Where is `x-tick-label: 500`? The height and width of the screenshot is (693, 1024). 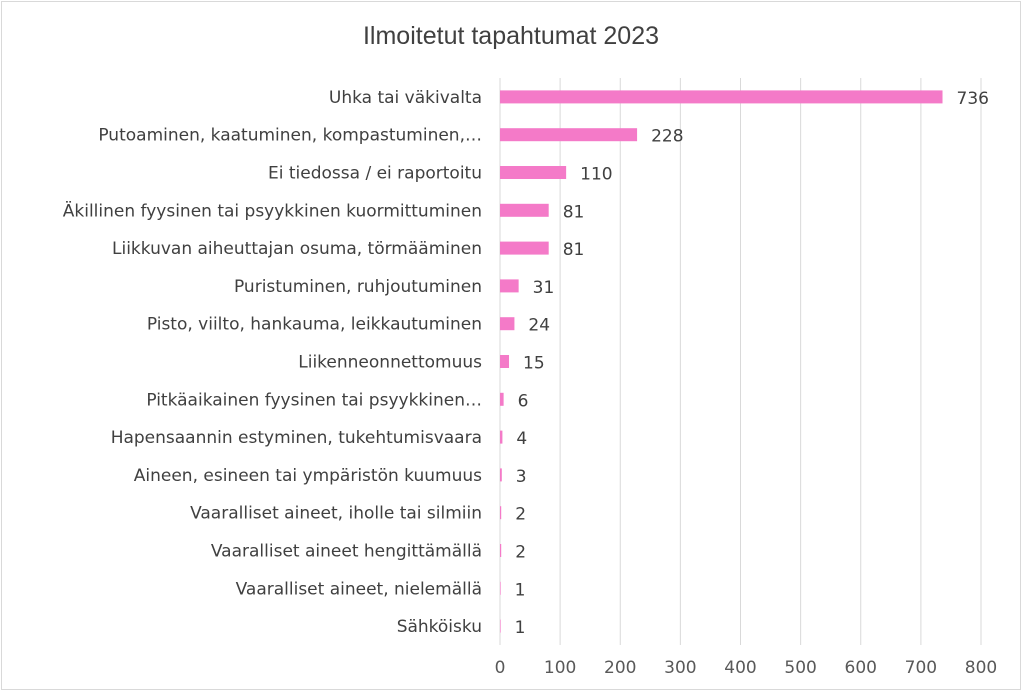 x-tick-label: 500 is located at coordinates (800, 668).